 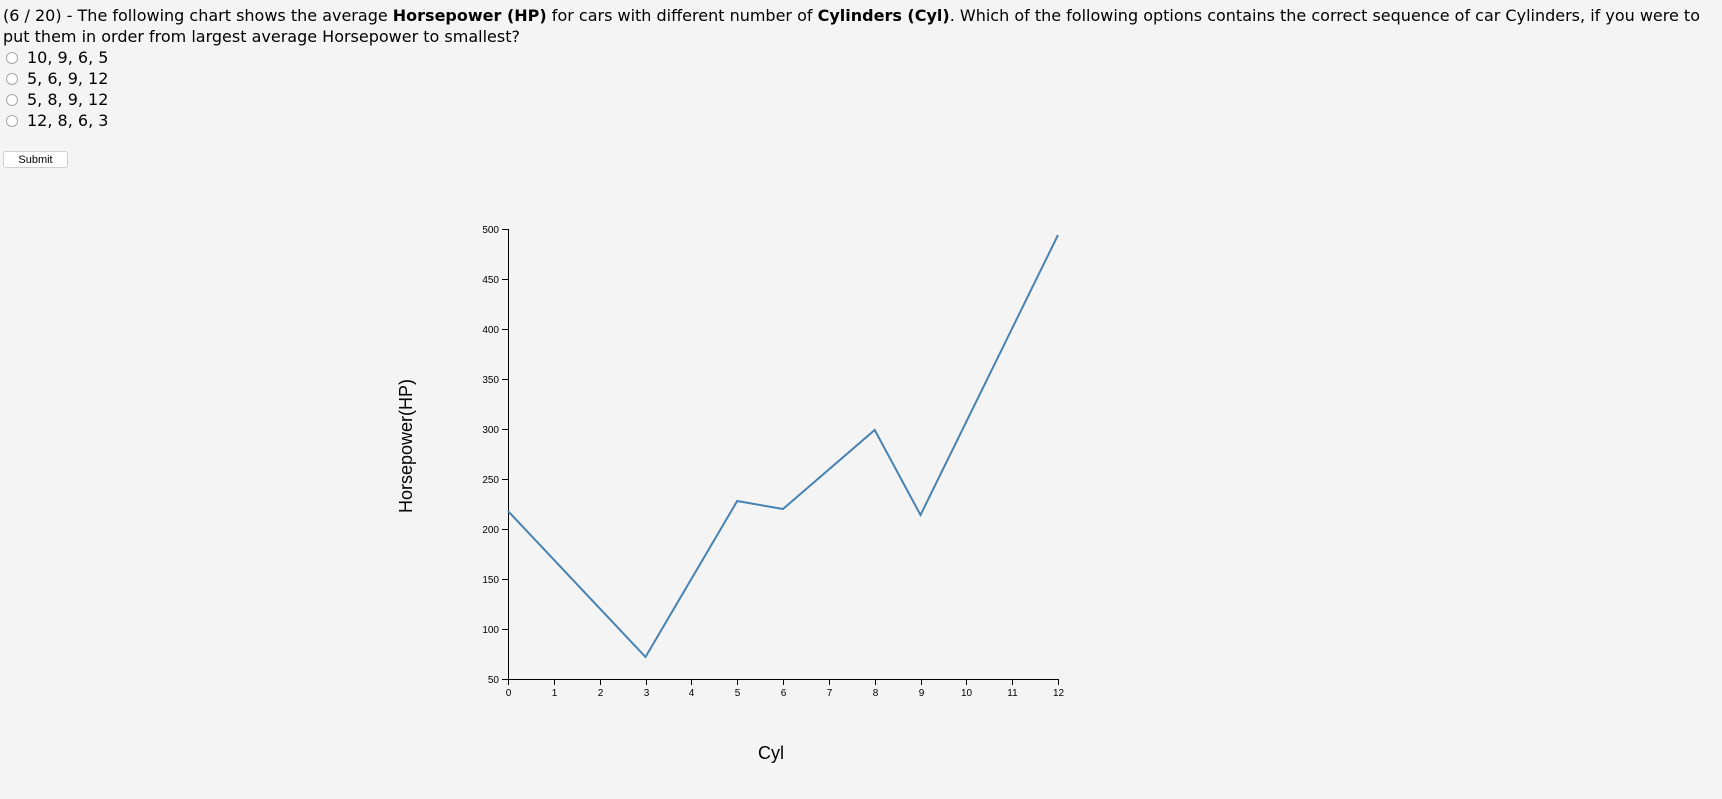 I want to click on x-axis: 0 1 2 3 4 5 6 7 8 9 10 11 12, so click(x=785, y=689).